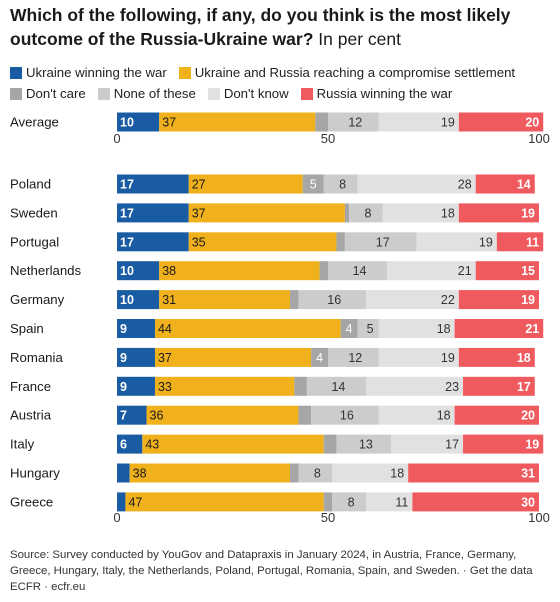  I want to click on data-label-hungary-russia-winning-the-war: 31, so click(528, 474).